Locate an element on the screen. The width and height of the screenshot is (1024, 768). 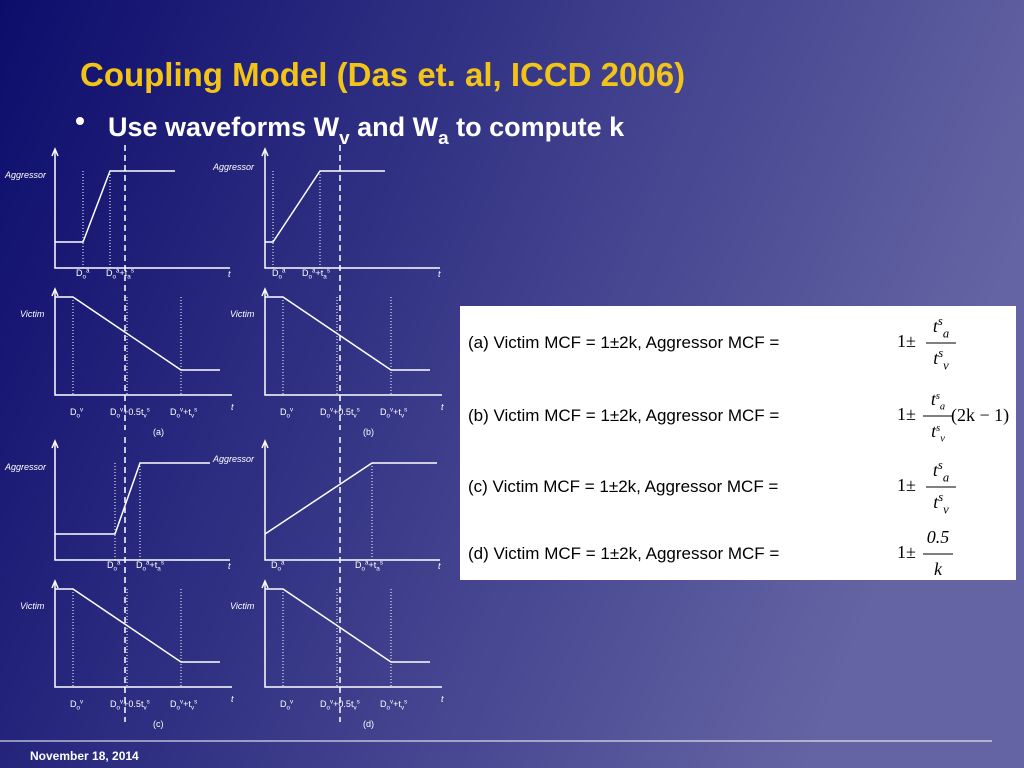
tick-label: Dov+tvs is located at coordinates (183, 704).